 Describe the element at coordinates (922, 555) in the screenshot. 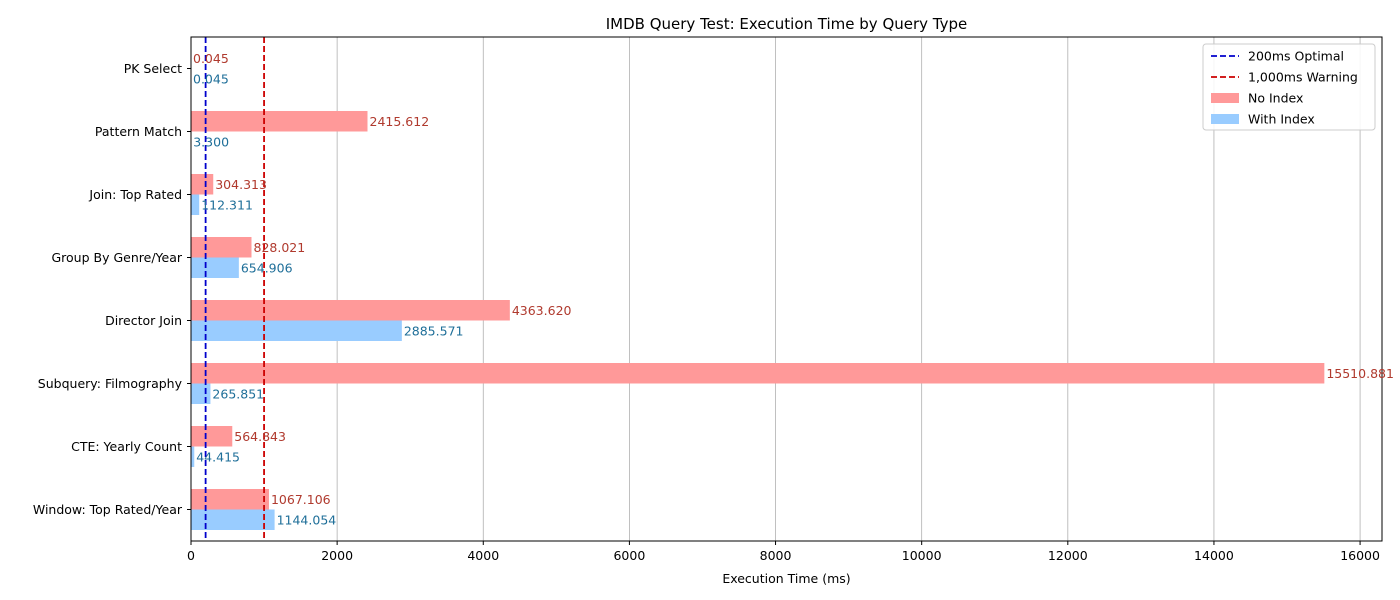

I see `x-tick-label: 10000` at that location.